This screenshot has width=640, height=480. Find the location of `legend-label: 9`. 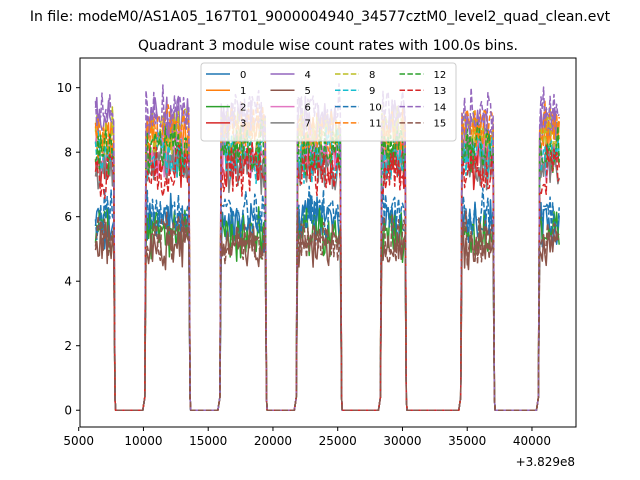

legend-label: 9 is located at coordinates (372, 91).